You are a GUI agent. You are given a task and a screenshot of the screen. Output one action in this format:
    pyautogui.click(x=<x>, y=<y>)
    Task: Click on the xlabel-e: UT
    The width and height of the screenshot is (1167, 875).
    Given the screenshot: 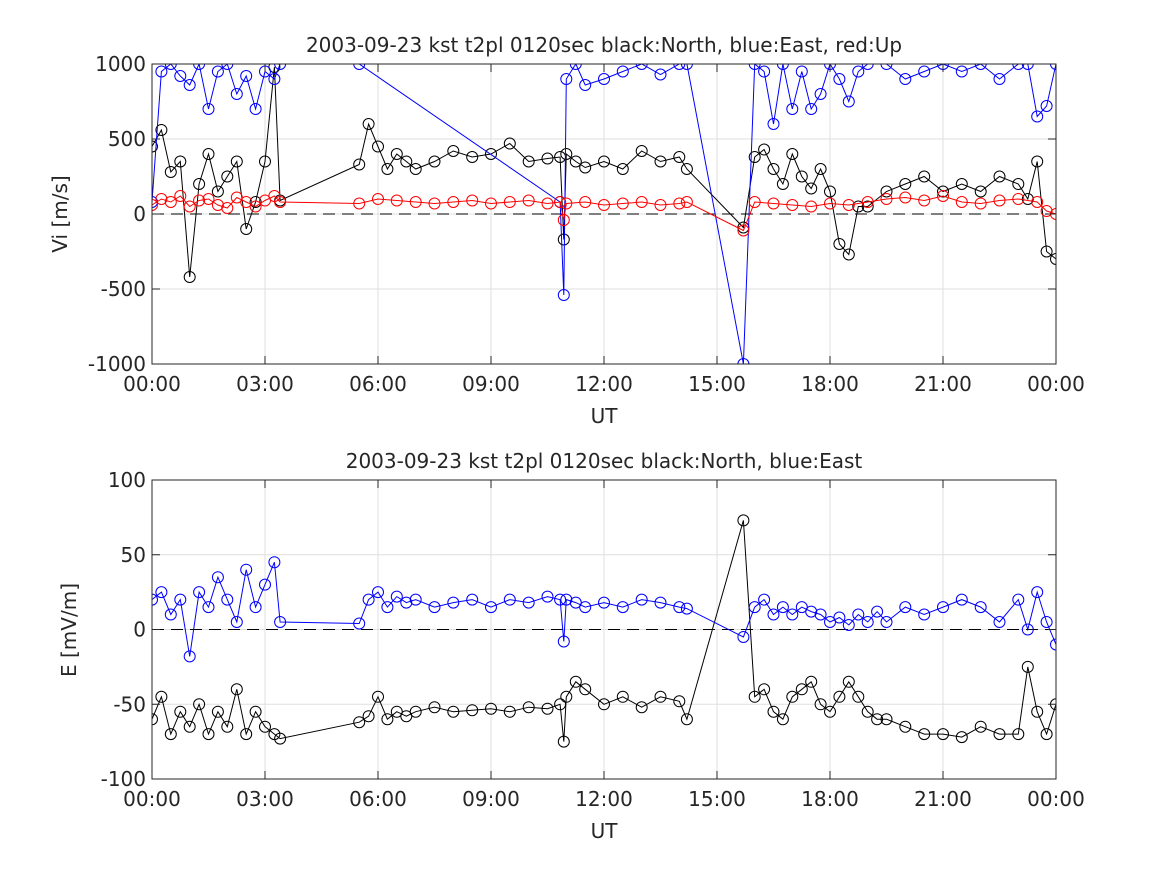 What is the action you would take?
    pyautogui.click(x=605, y=831)
    